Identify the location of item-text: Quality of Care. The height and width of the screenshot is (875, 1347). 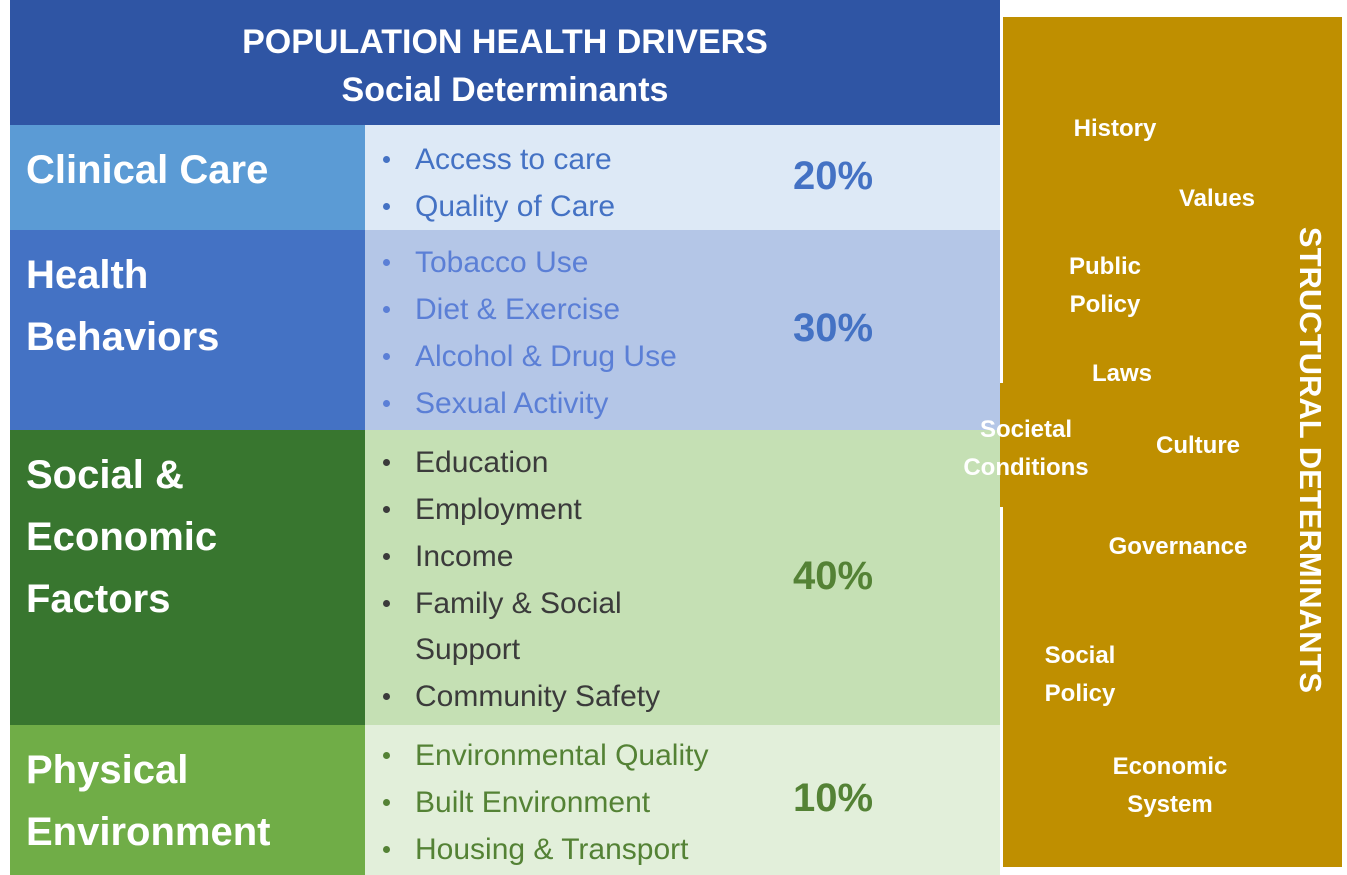
(515, 206).